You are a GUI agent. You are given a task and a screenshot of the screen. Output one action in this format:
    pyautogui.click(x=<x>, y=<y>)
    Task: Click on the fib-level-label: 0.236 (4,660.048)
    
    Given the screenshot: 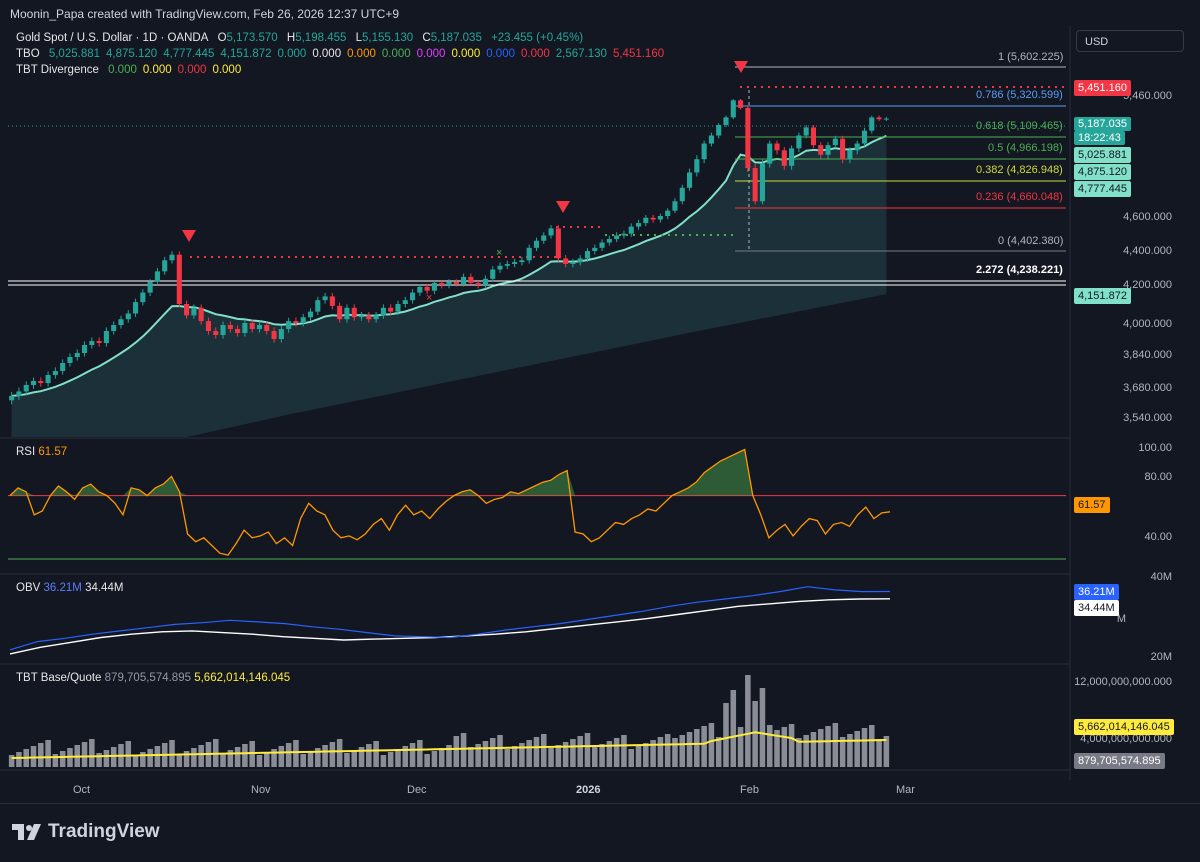 What is the action you would take?
    pyautogui.click(x=1019, y=197)
    